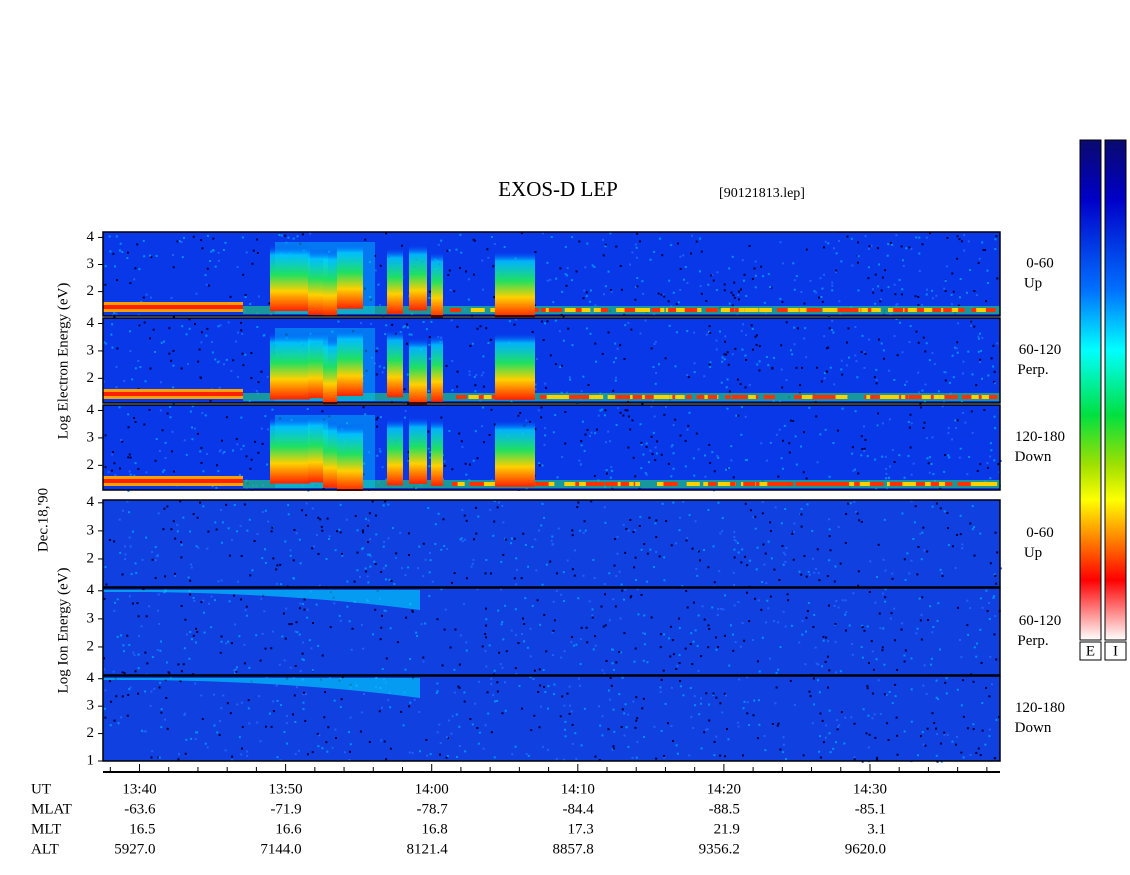 Image resolution: width=1130 pixels, height=875 pixels. What do you see at coordinates (876, 829) in the screenshot?
I see `row-value: 3.1` at bounding box center [876, 829].